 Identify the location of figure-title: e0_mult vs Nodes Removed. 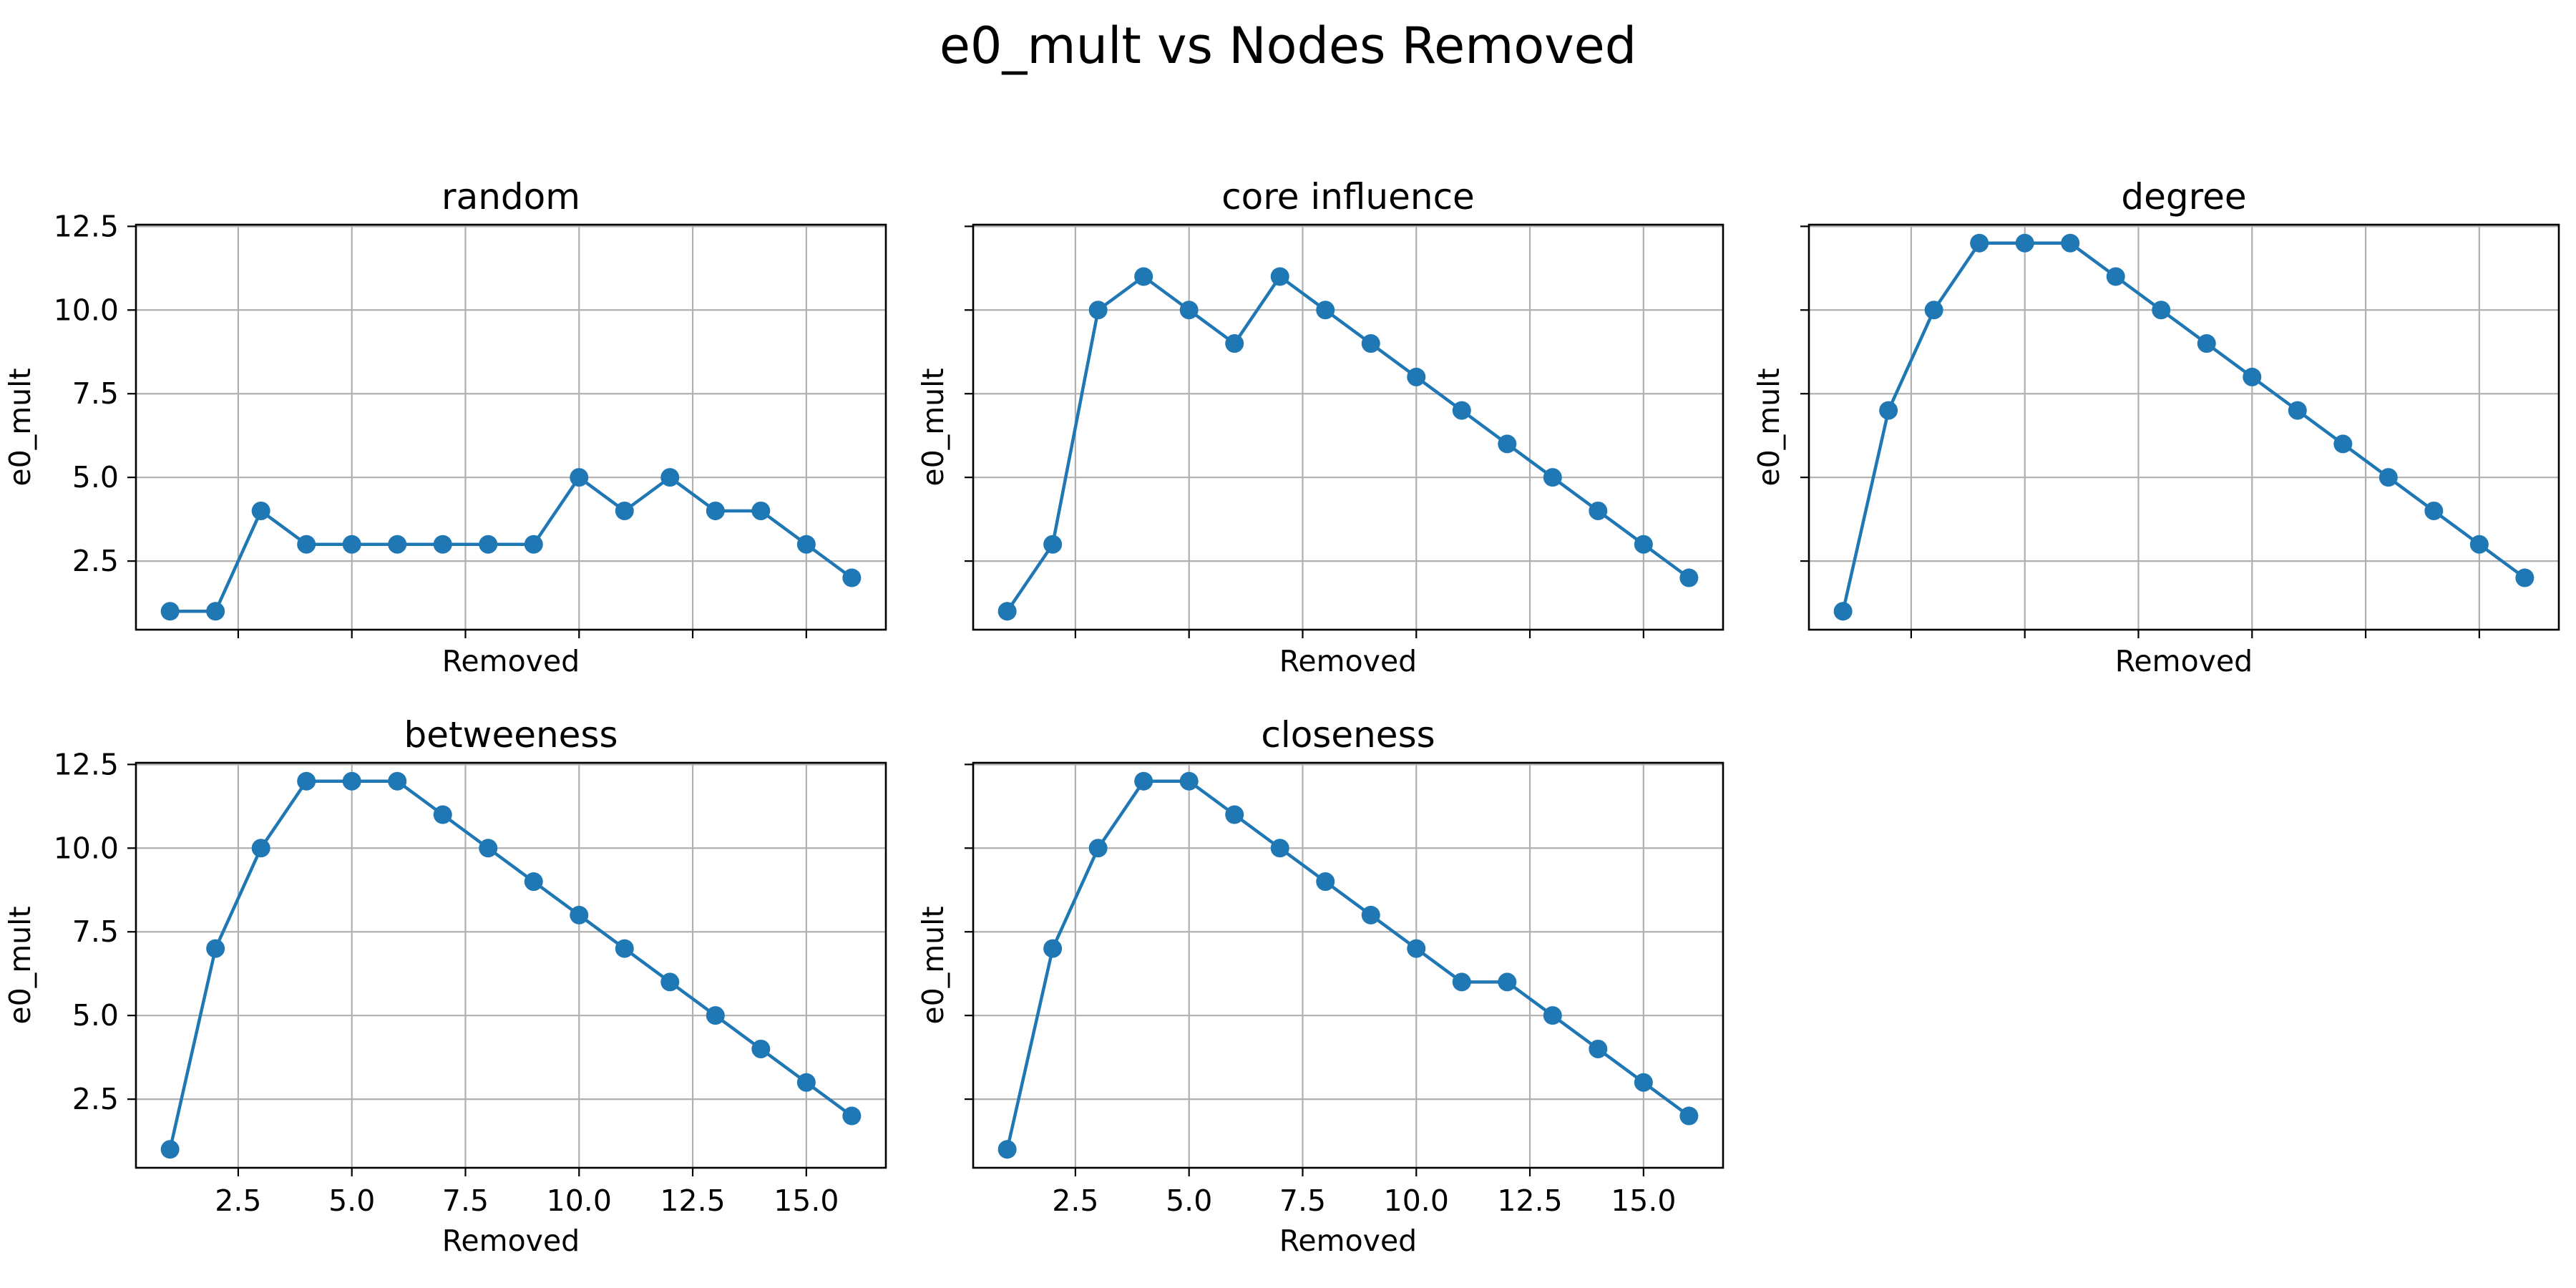
(1288, 45).